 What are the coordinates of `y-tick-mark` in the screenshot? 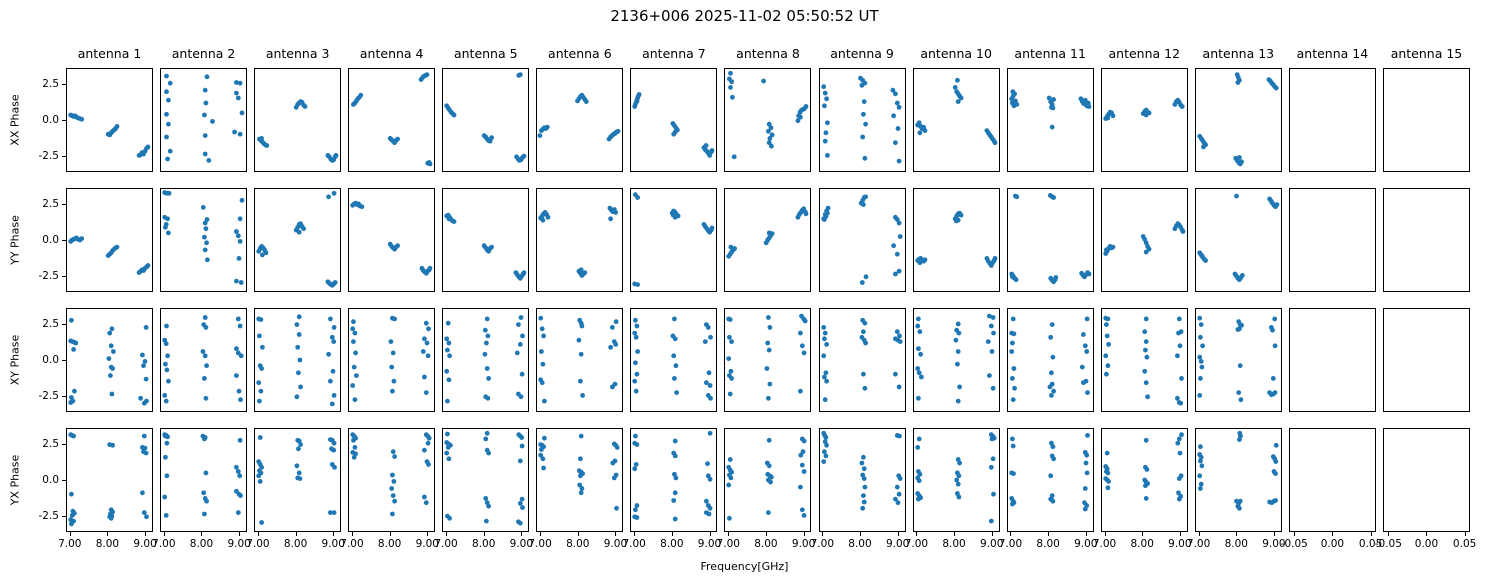 It's located at (64, 324).